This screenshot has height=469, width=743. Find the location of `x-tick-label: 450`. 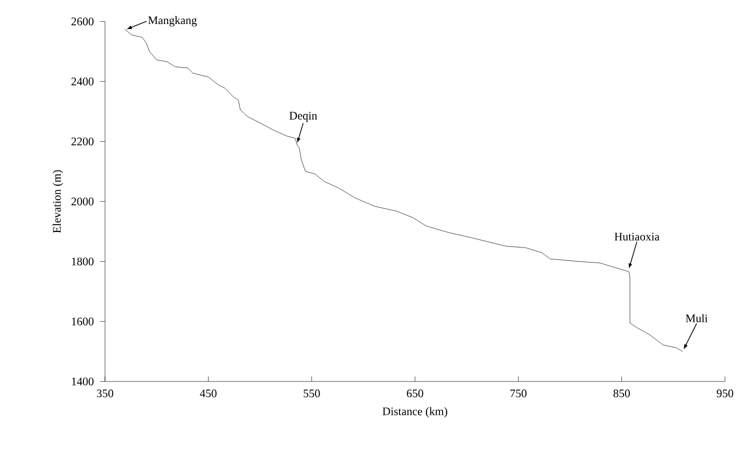

x-tick-label: 450 is located at coordinates (208, 394).